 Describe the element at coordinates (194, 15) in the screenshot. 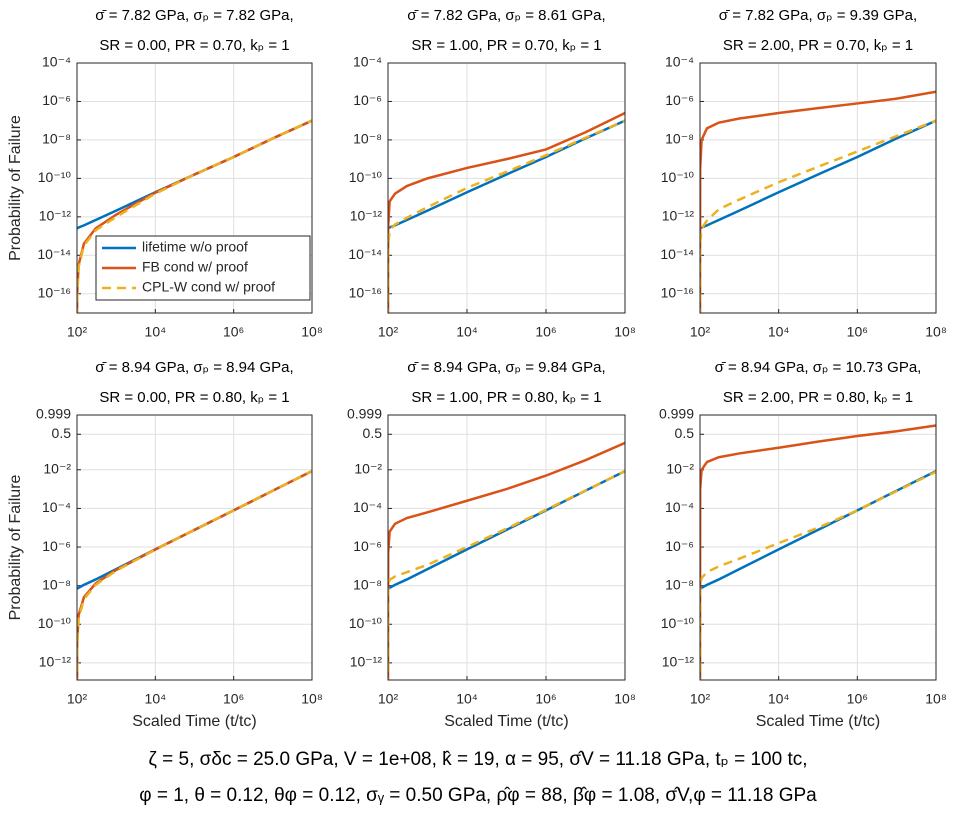

I see `chart-title: σ̄ = 7.82 GPa, σₚ = 7.82 GPa,` at that location.